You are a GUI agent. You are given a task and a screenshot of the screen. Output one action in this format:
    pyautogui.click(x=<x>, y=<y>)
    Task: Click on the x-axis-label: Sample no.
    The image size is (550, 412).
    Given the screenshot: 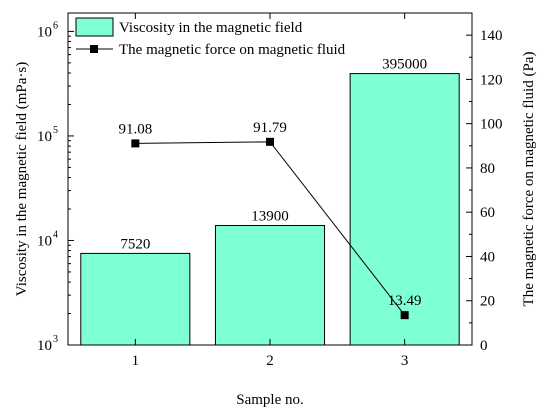 What is the action you would take?
    pyautogui.click(x=270, y=400)
    